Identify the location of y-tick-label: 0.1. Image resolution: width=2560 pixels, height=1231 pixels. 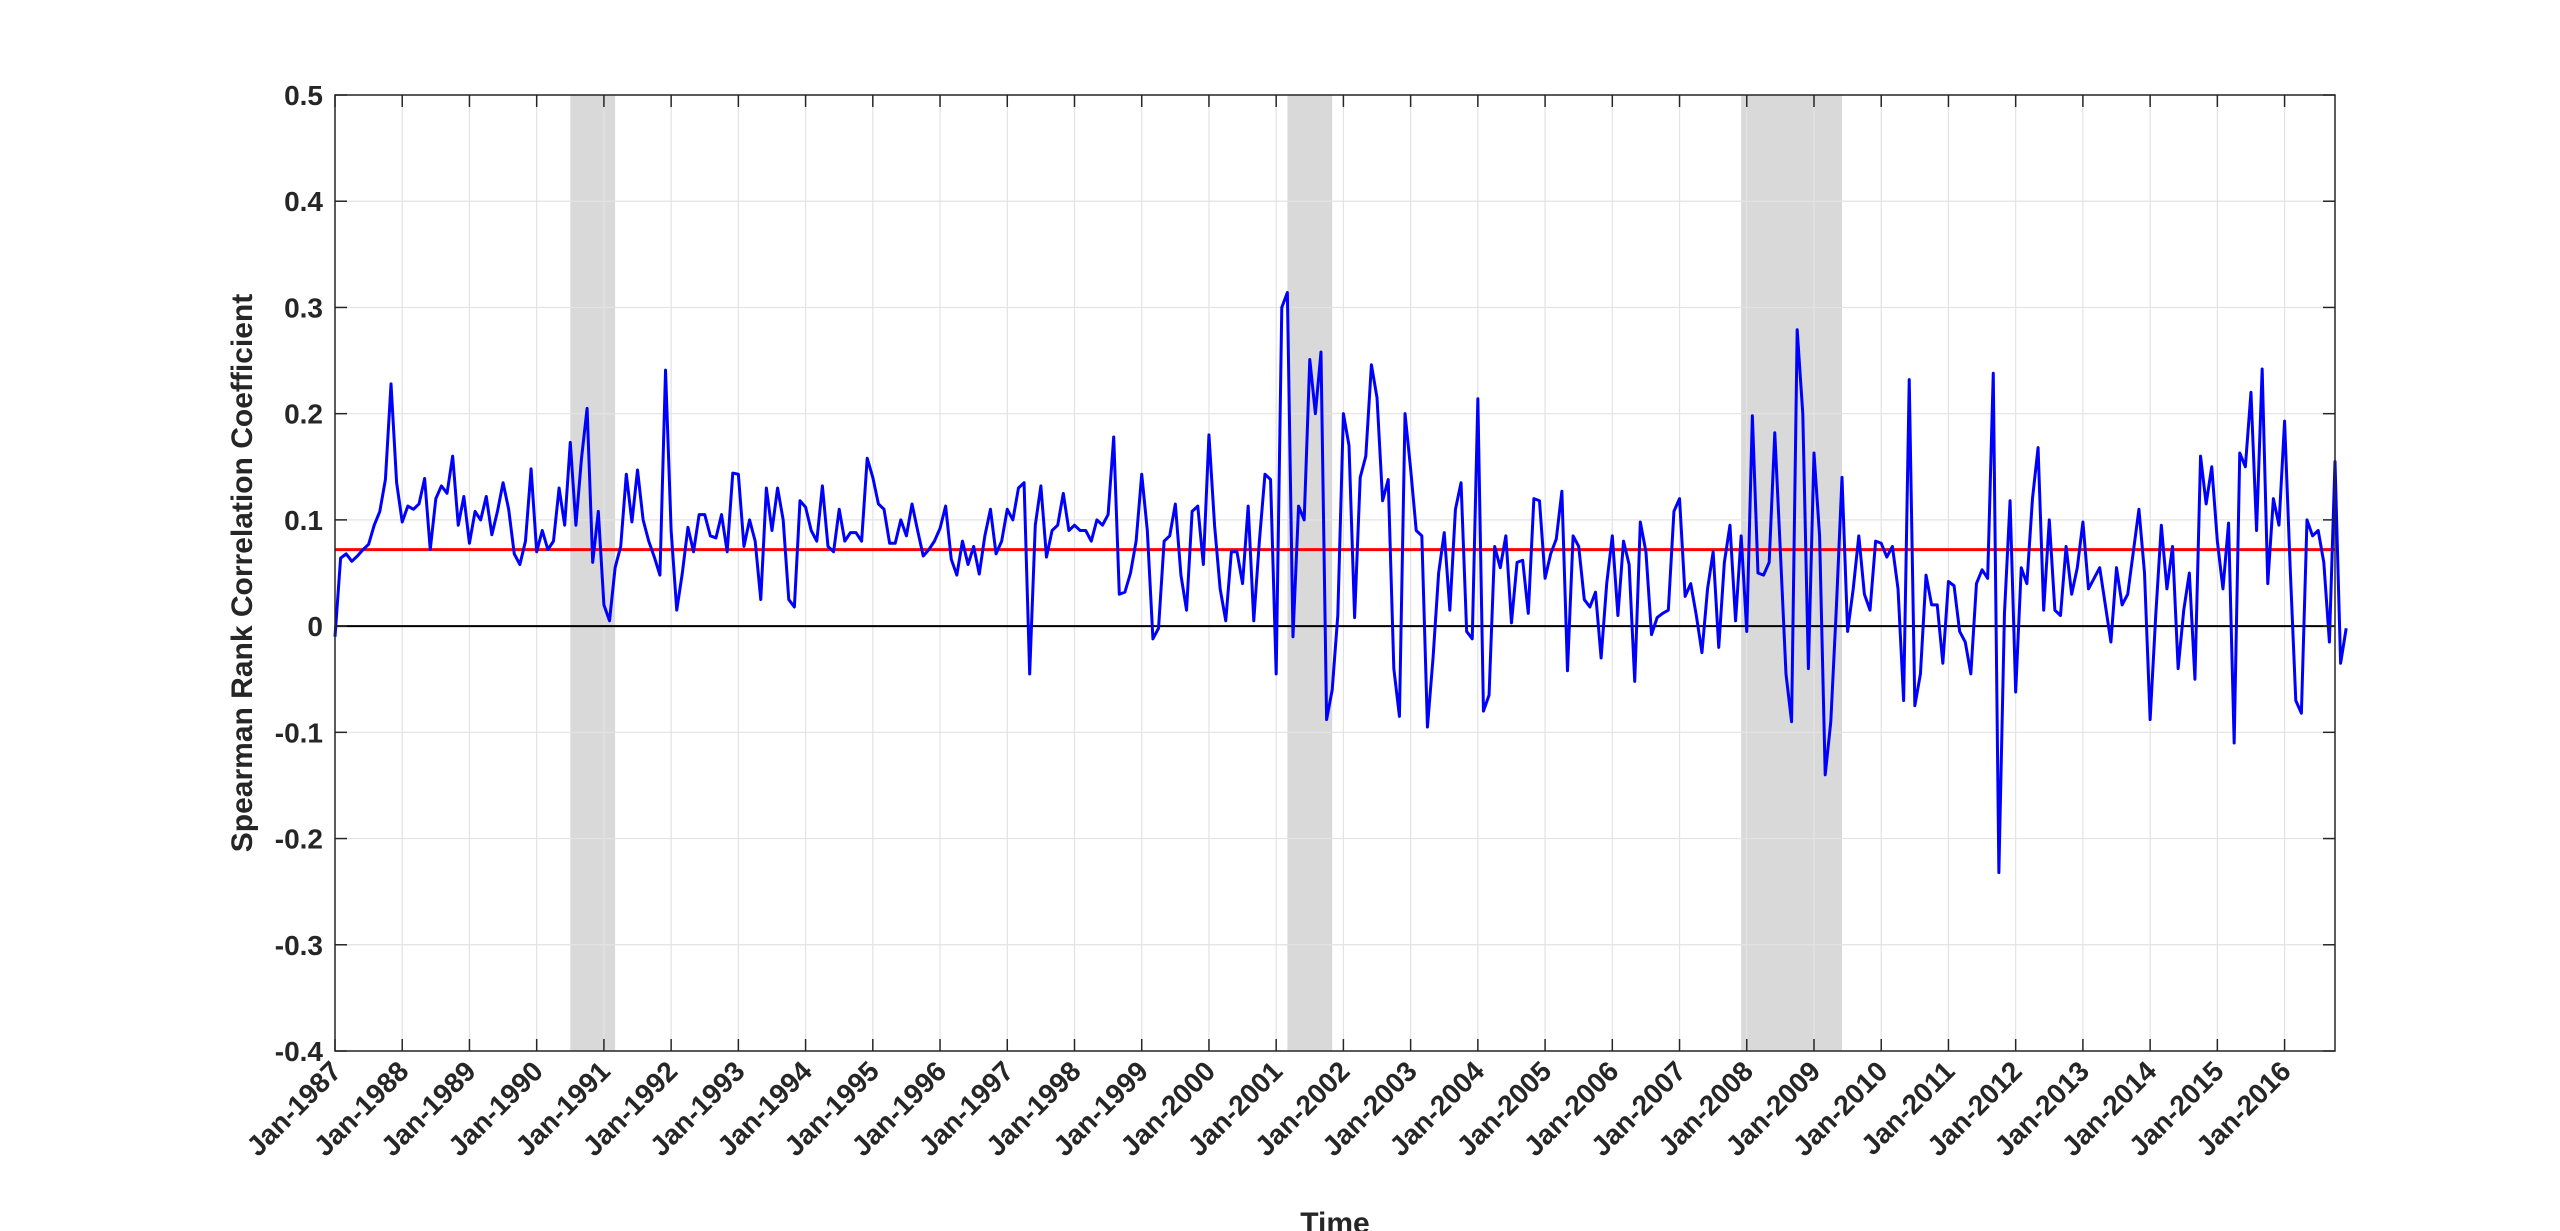
(303, 520).